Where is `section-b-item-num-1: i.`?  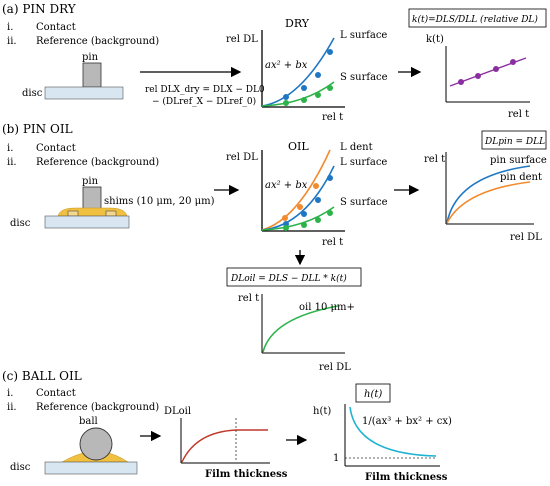
section-b-item-num-1: i. is located at coordinates (10, 148).